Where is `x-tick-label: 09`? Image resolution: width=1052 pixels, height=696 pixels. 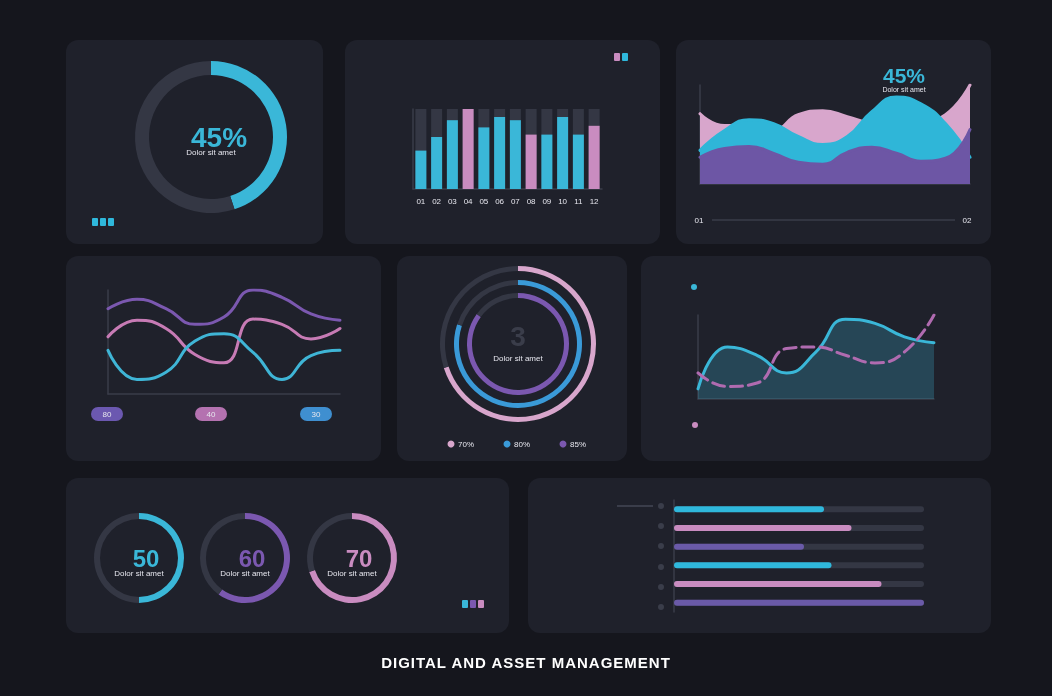 x-tick-label: 09 is located at coordinates (547, 201).